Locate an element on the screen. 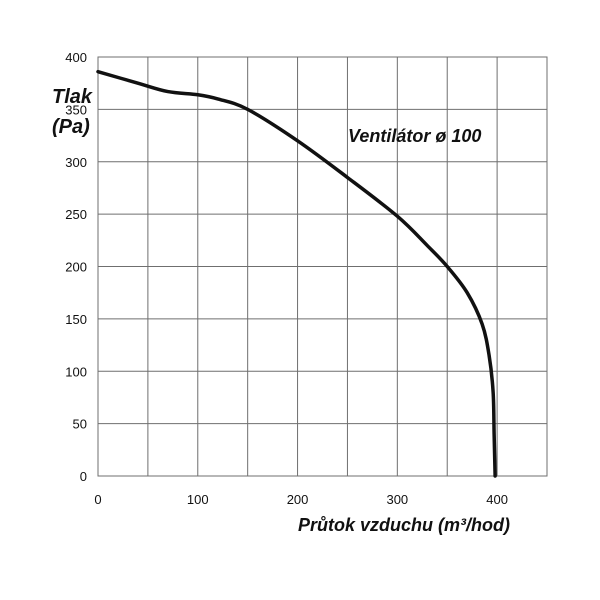 The width and height of the screenshot is (600, 600). annotation-ventilator: Ventilátor ø 100 is located at coordinates (414, 136).